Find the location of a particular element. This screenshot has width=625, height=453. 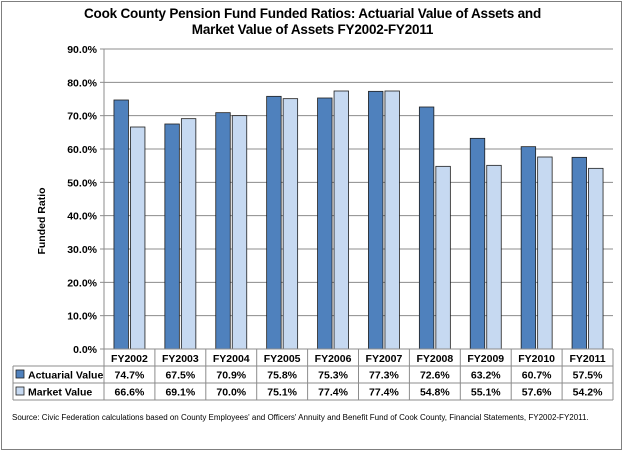

x-category-label: FY2008 is located at coordinates (434, 359).